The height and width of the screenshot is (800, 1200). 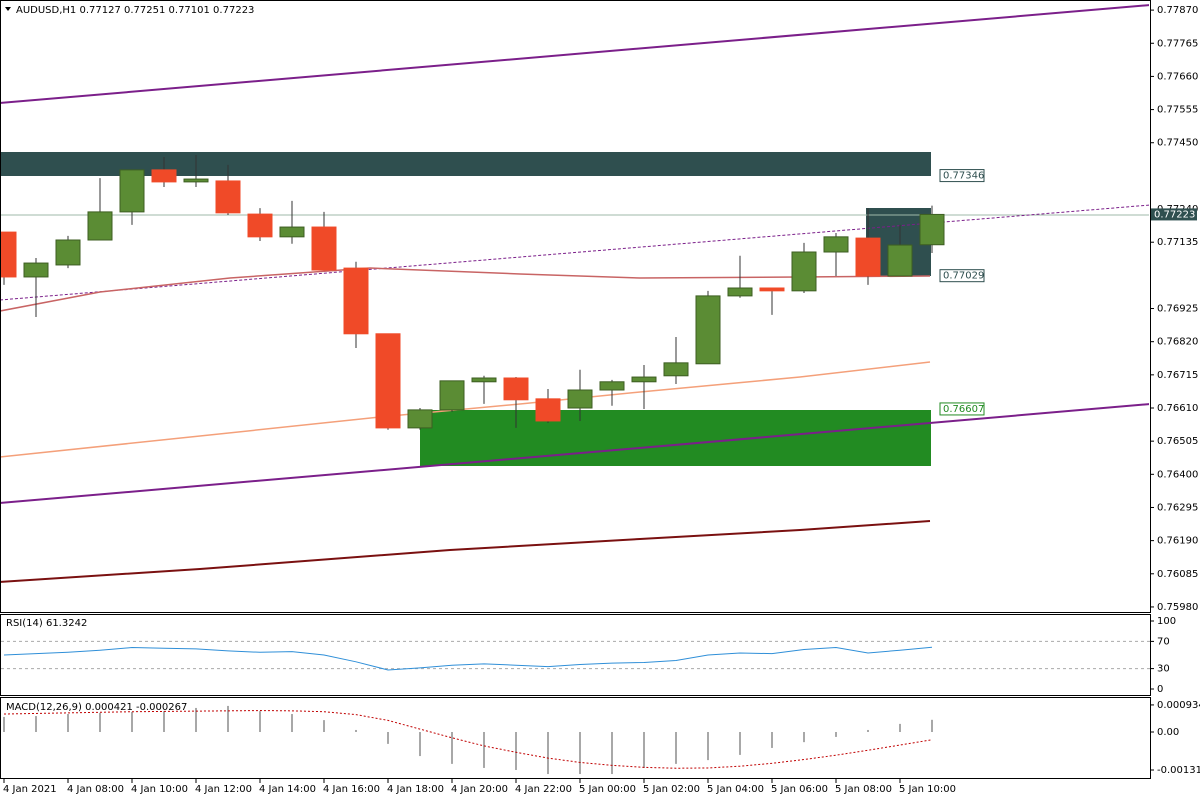 I want to click on support-zone, so click(x=675, y=438).